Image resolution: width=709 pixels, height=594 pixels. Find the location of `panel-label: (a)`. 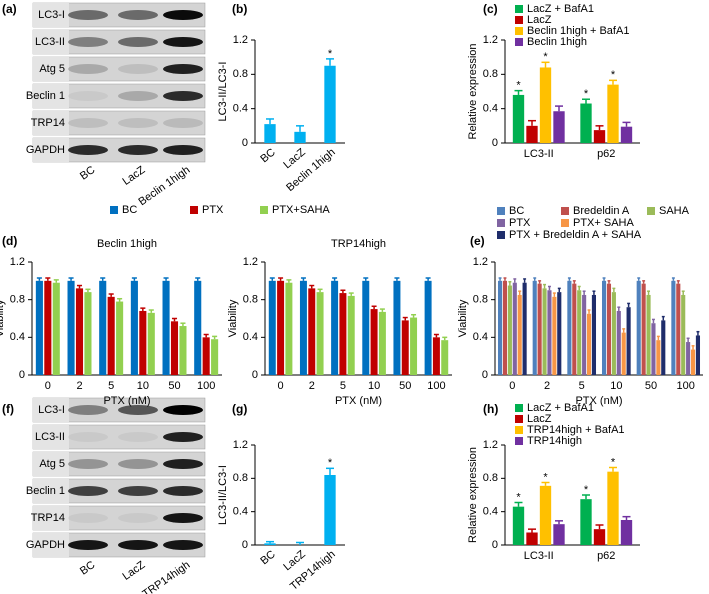

panel-label: (a) is located at coordinates (9, 9).